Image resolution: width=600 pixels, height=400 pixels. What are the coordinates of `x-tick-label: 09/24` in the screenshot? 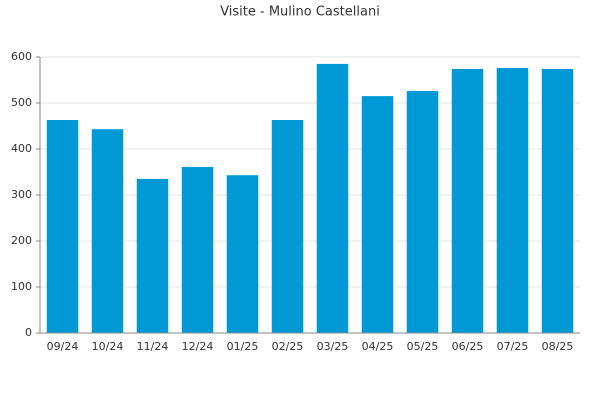 It's located at (63, 346).